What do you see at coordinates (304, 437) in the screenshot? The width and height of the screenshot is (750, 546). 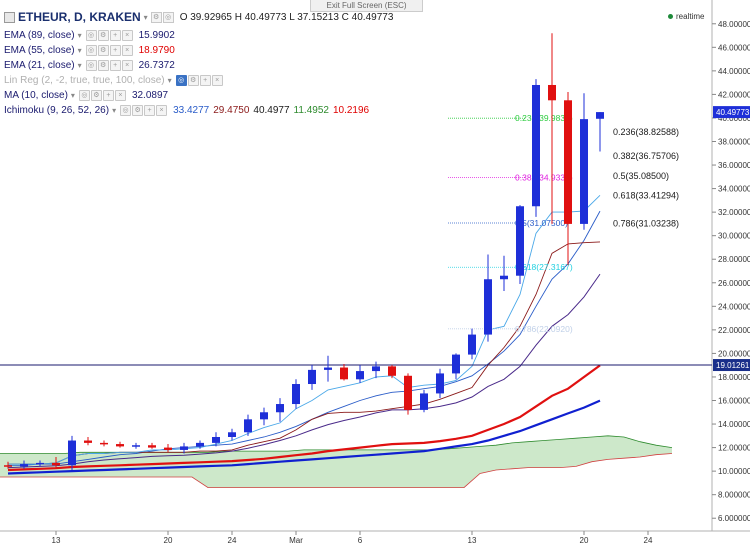 I see `ema-89-line` at bounding box center [304, 437].